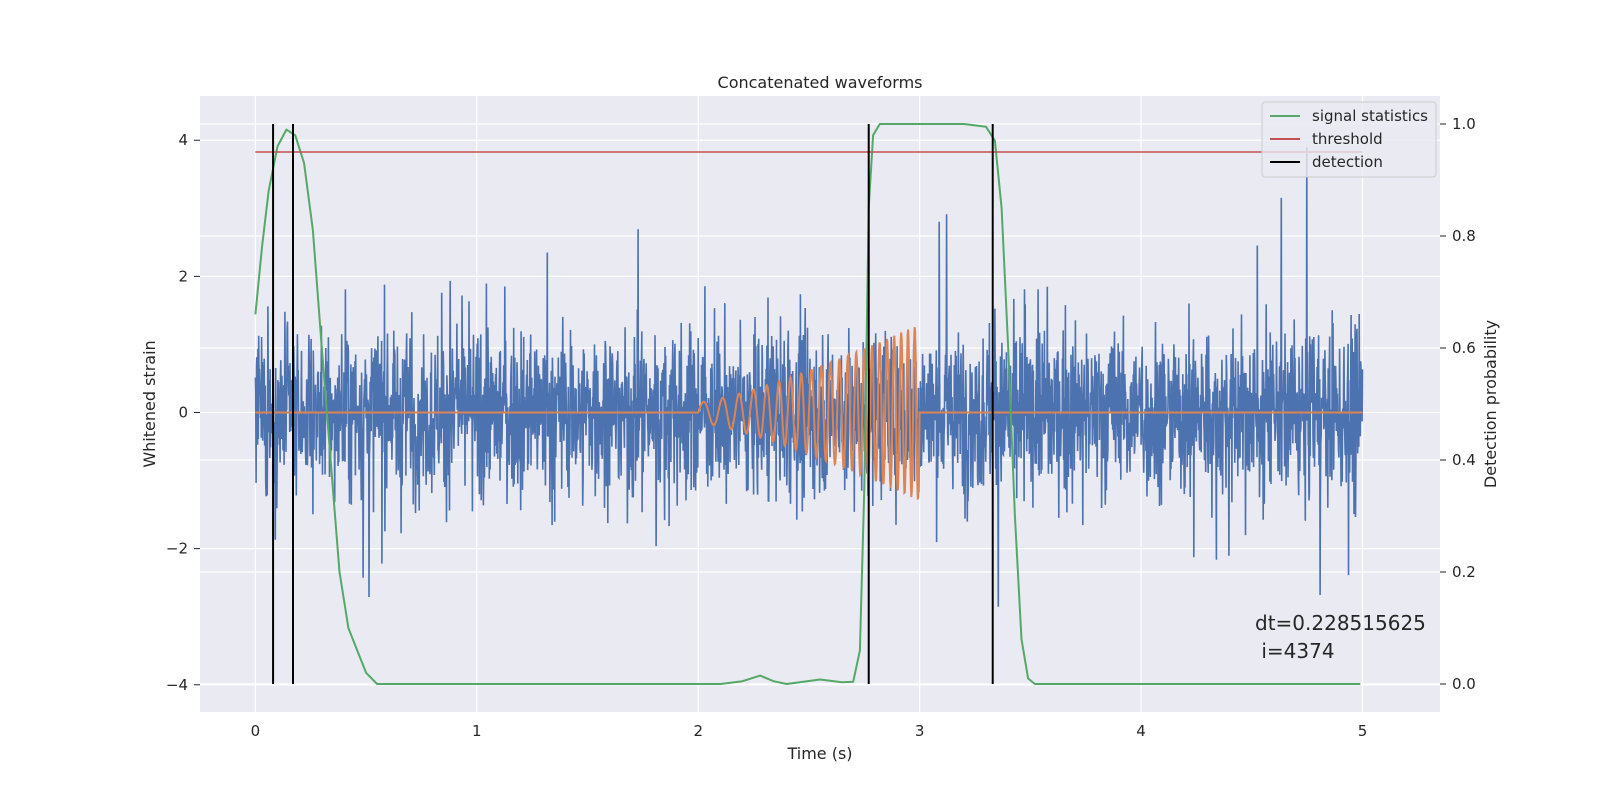  What do you see at coordinates (183, 140) in the screenshot?
I see `left-y-tick-label: 4` at bounding box center [183, 140].